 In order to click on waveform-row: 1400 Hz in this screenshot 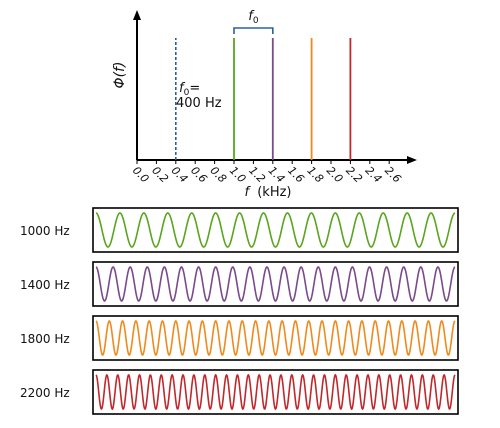, I will do `click(239, 284)`.